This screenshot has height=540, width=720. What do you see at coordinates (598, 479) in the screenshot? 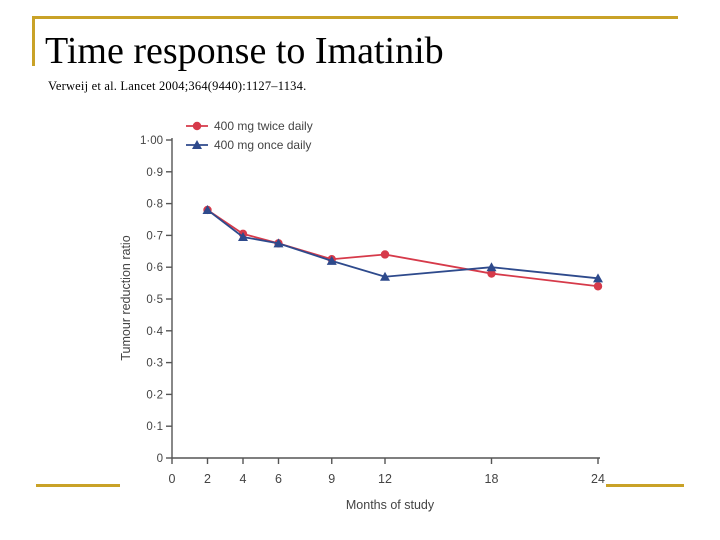
I see `x-tick-label: 24` at bounding box center [598, 479].